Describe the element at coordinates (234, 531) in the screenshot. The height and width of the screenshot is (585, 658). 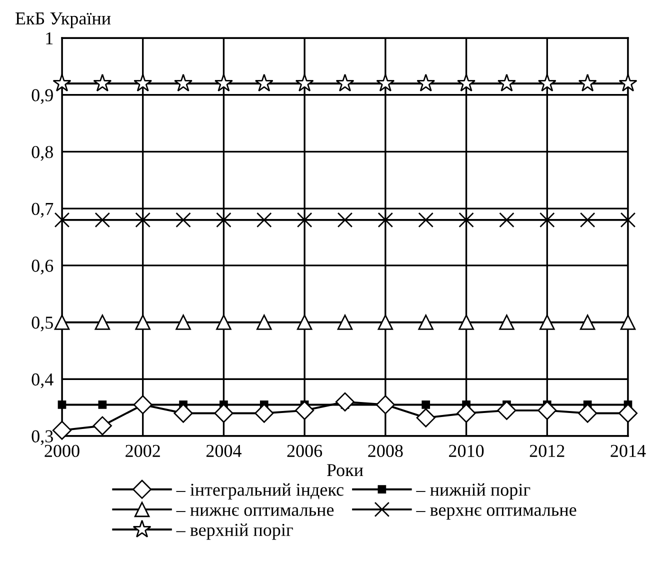
I see `legend-label: – верхній поріг` at that location.